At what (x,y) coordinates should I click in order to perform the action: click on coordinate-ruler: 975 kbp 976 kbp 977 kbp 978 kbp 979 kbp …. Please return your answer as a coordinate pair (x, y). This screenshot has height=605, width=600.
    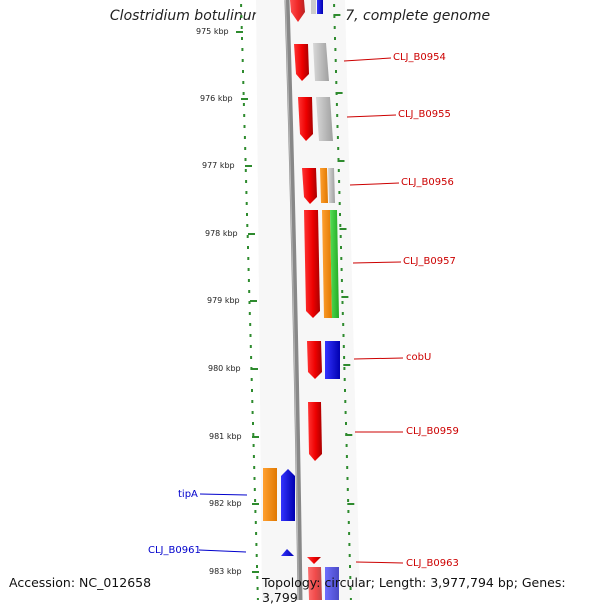
    Looking at the image, I should click on (227, 301).